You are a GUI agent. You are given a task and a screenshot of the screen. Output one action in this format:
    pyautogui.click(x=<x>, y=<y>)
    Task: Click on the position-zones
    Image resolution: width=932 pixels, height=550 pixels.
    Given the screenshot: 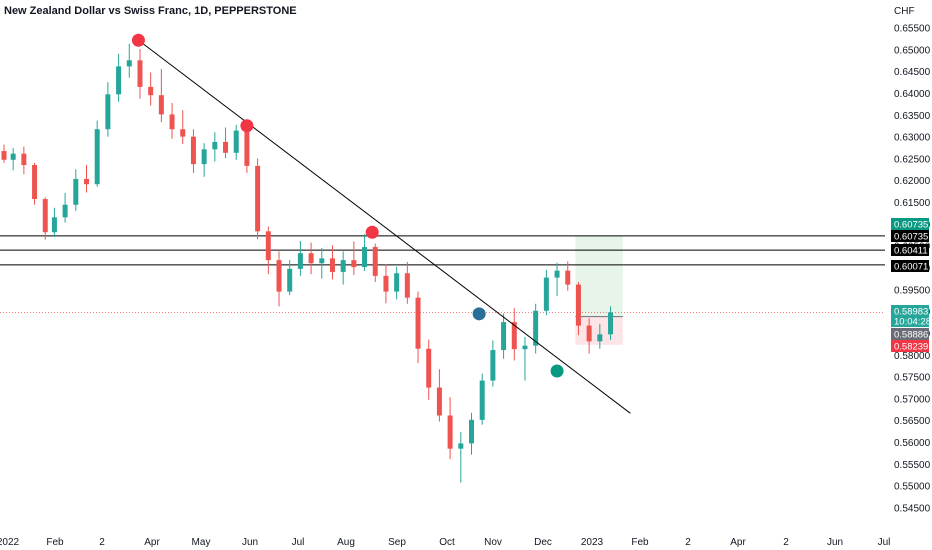 What is the action you would take?
    pyautogui.click(x=599, y=290)
    